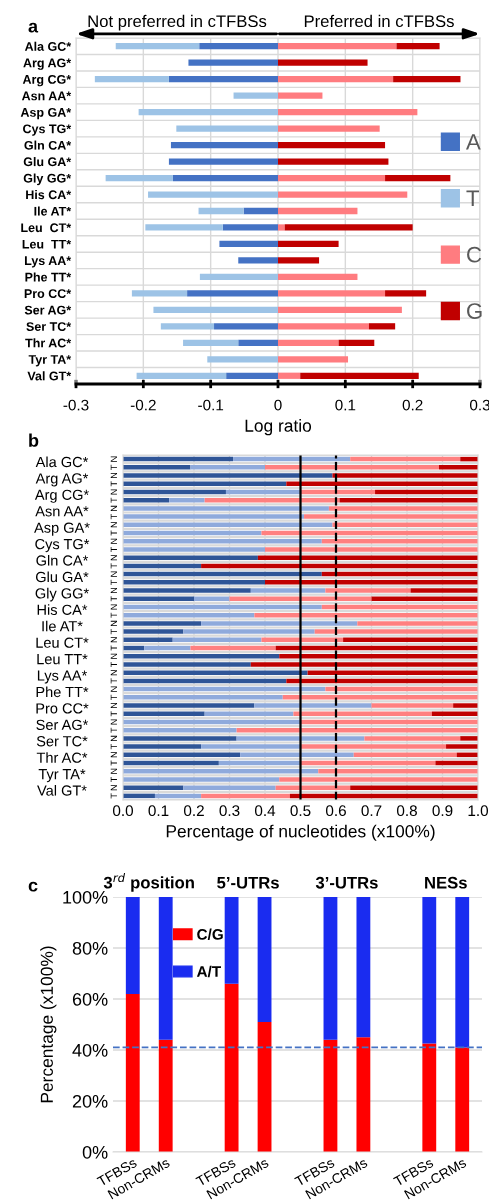 This screenshot has width=489, height=1204. Describe the element at coordinates (48, 262) in the screenshot. I see `y-tick-label: Lys AA*` at that location.